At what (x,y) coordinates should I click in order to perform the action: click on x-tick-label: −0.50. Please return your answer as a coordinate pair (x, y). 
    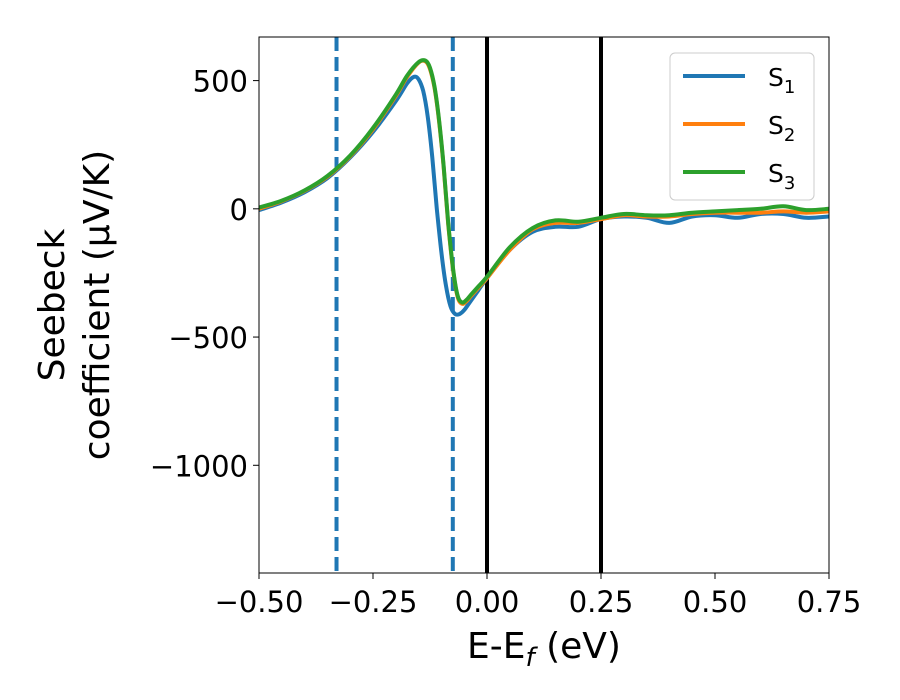
    Looking at the image, I should click on (259, 602).